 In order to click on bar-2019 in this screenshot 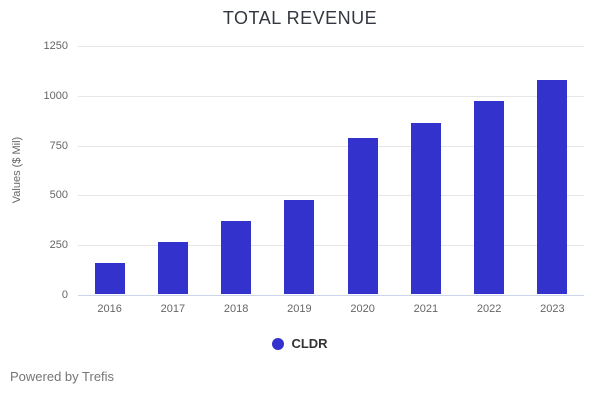, I will do `click(299, 247)`.